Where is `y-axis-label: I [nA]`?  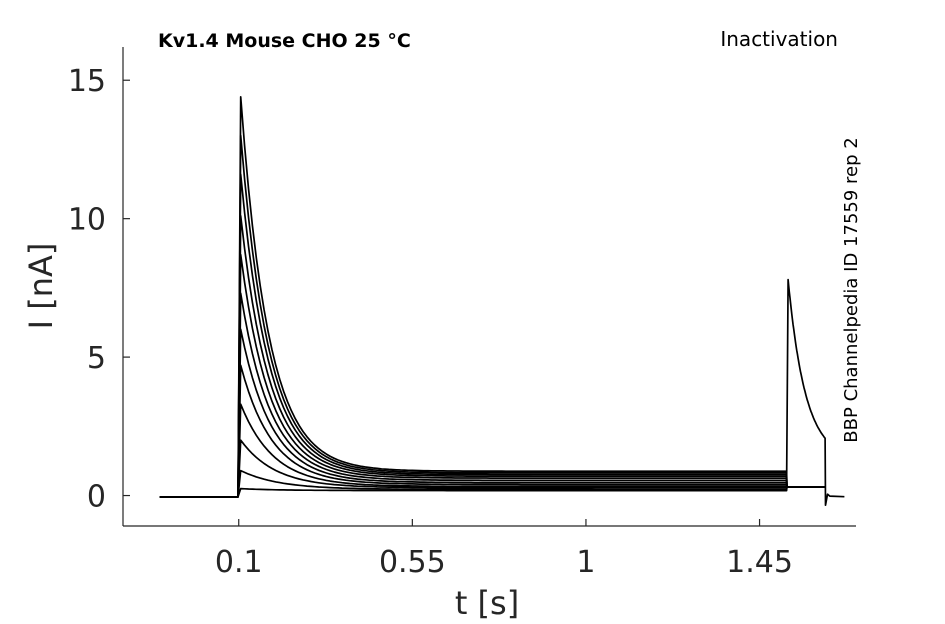 y-axis-label: I [nA] is located at coordinates (41, 286).